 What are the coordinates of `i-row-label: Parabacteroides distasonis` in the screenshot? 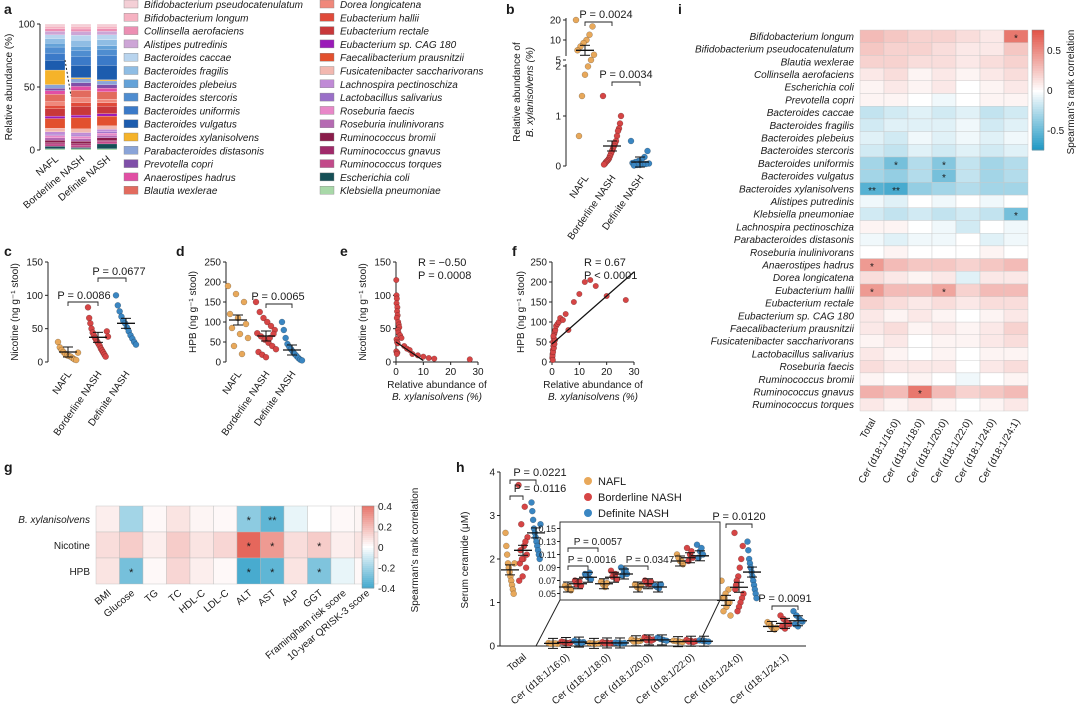 It's located at (794, 240).